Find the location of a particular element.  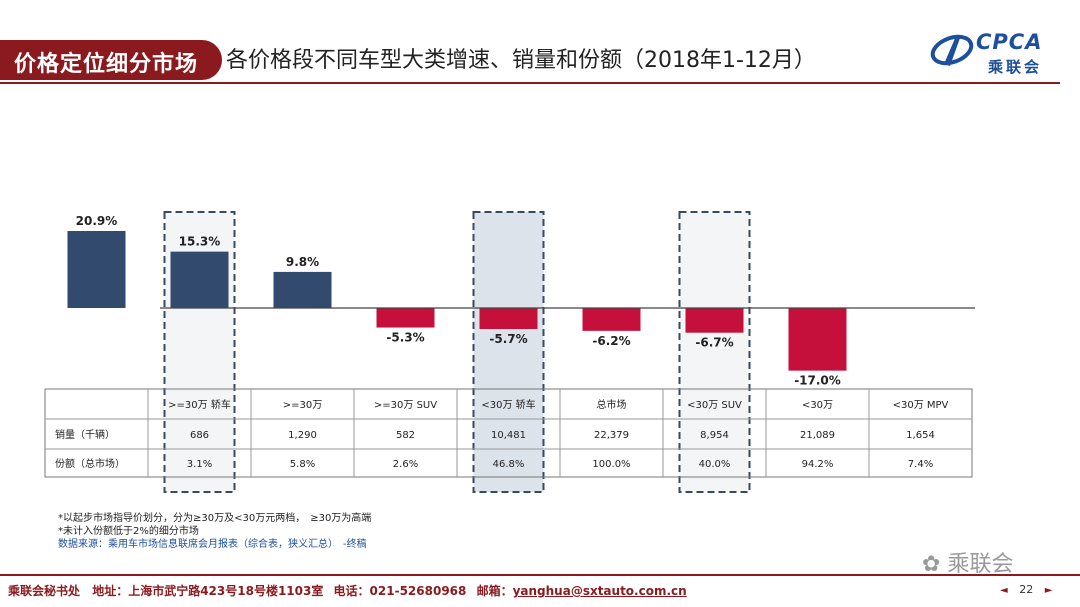

note-line-2: *未计入份额低于2%的细分市场 is located at coordinates (128, 531).